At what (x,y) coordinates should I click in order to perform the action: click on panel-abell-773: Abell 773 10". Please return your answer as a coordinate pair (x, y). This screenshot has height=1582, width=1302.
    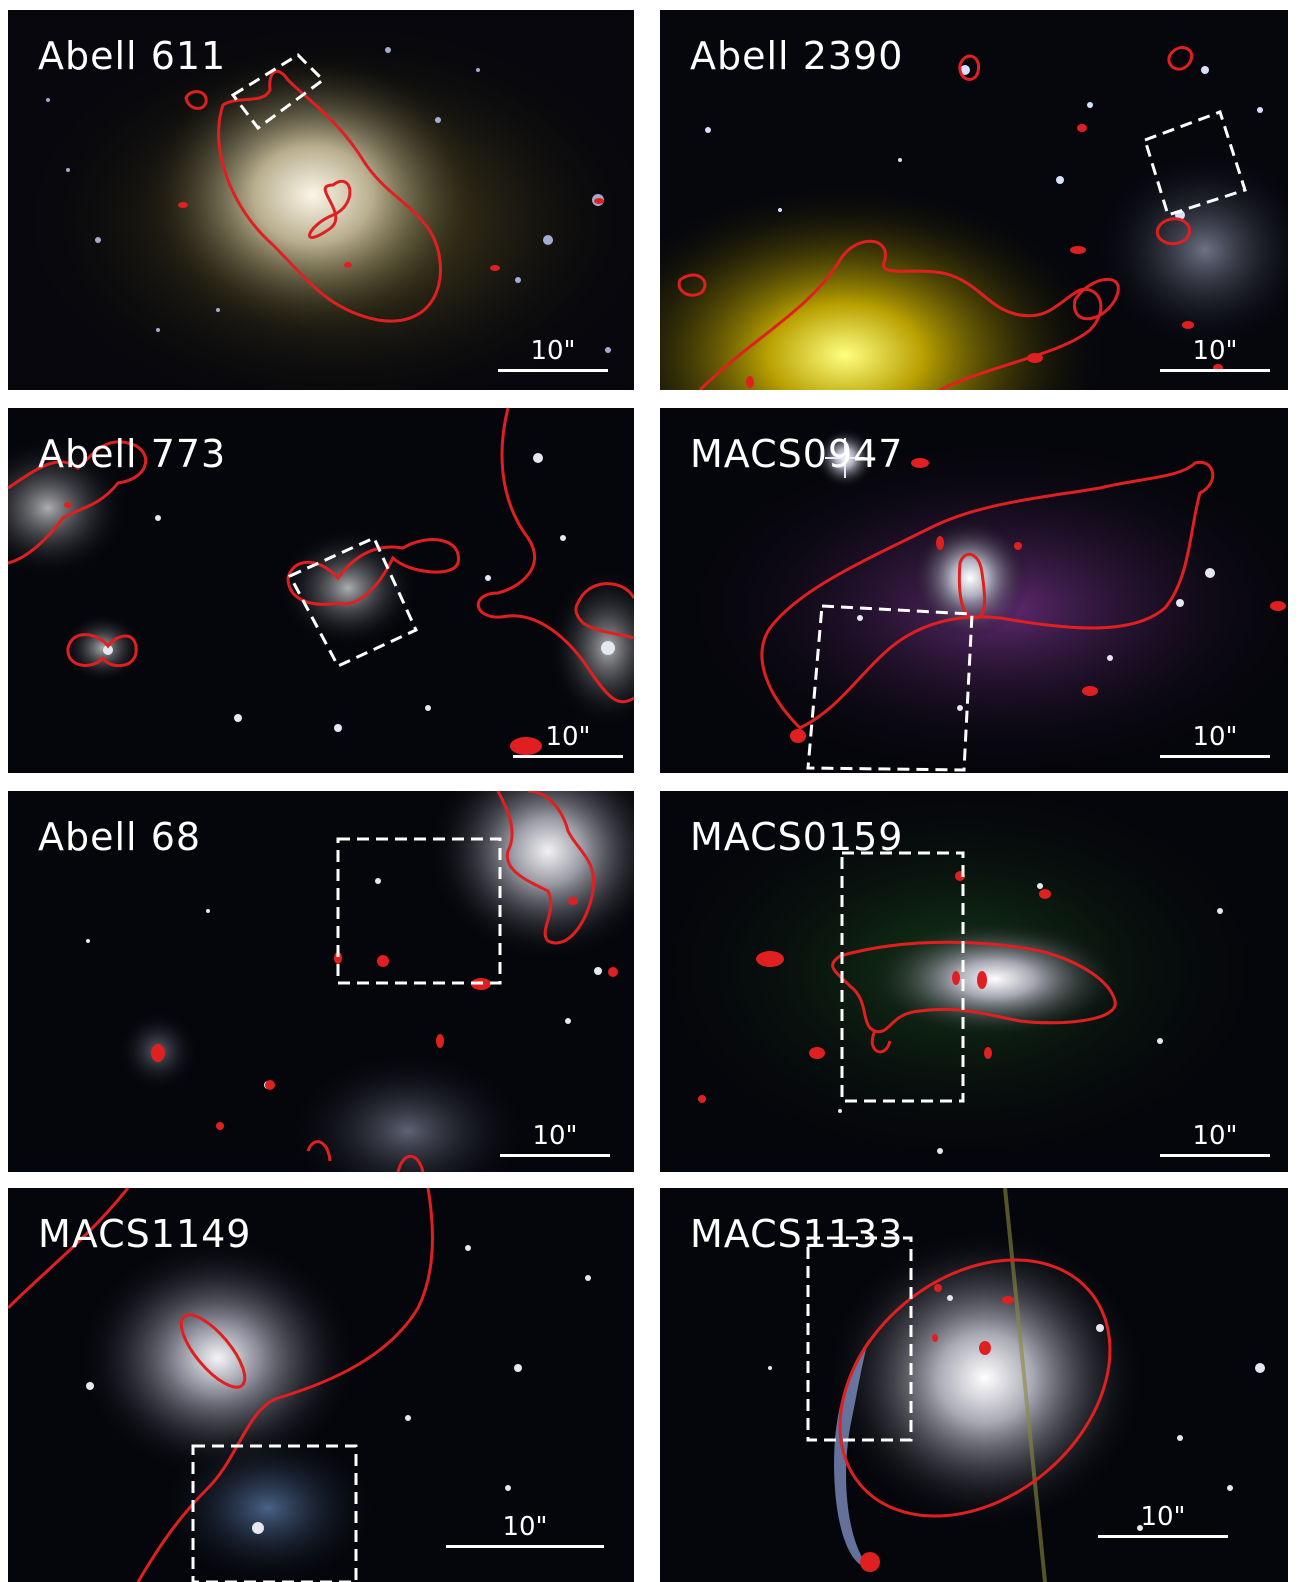
    Looking at the image, I should click on (321, 590).